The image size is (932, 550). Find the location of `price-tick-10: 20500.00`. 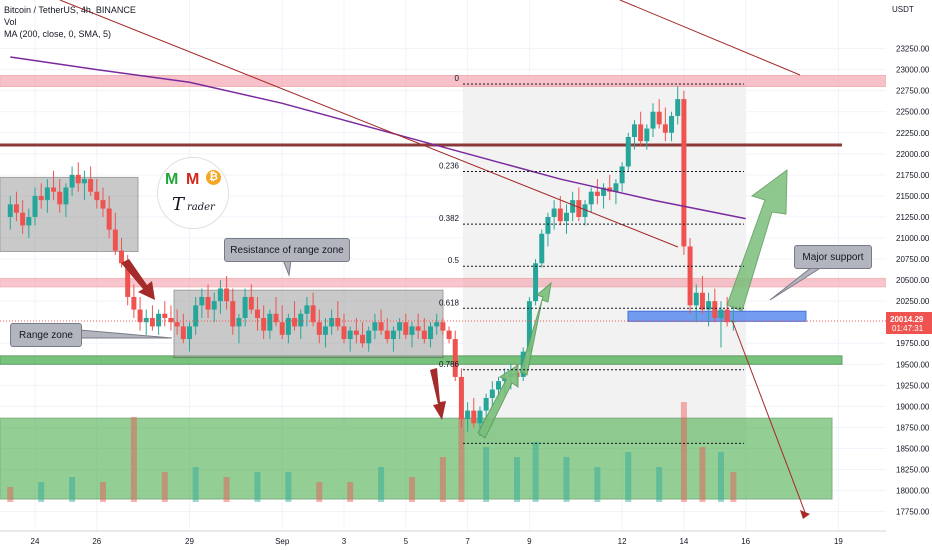

price-tick-10: 20500.00 is located at coordinates (913, 280).